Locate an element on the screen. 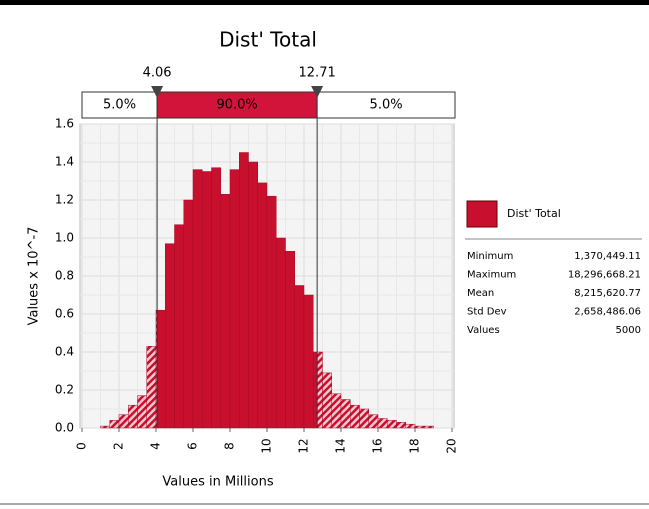 This screenshot has width=649, height=509. x-tick-label: 20 is located at coordinates (452, 445).